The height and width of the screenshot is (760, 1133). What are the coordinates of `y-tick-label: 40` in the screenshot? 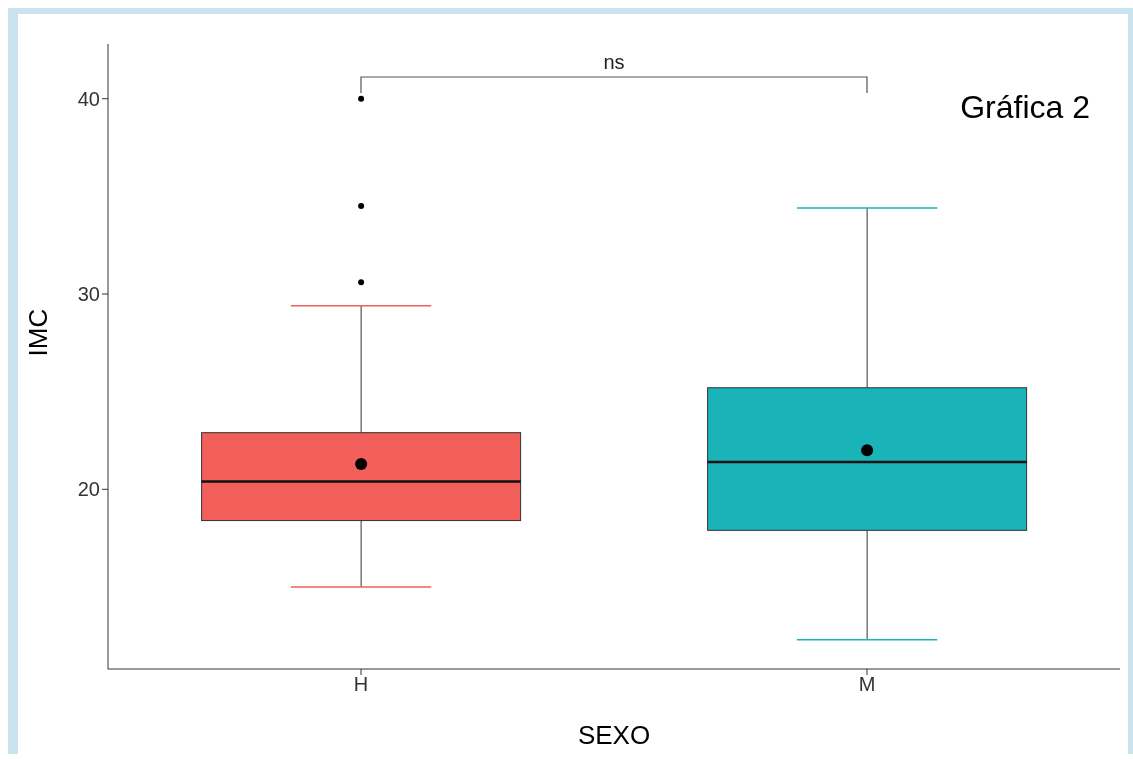 It's located at (88, 98).